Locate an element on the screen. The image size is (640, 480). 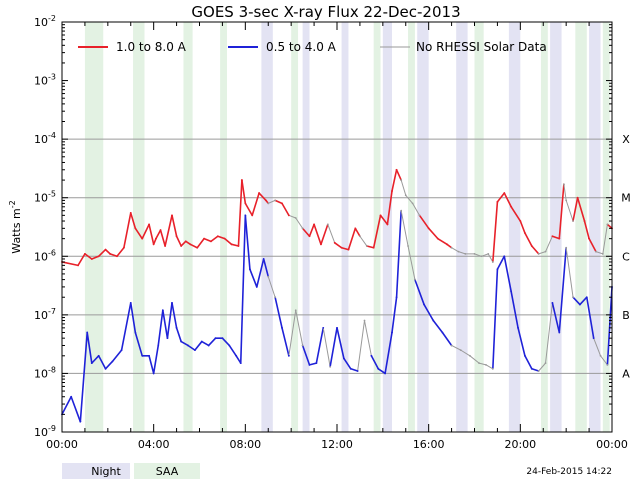
saa-legend-swatch is located at coordinates (167, 471).